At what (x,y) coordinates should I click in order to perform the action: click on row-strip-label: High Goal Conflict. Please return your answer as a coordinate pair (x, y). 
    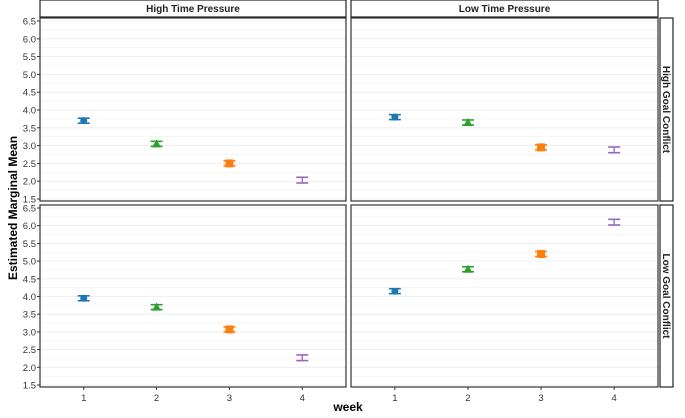
    Looking at the image, I should click on (665, 110).